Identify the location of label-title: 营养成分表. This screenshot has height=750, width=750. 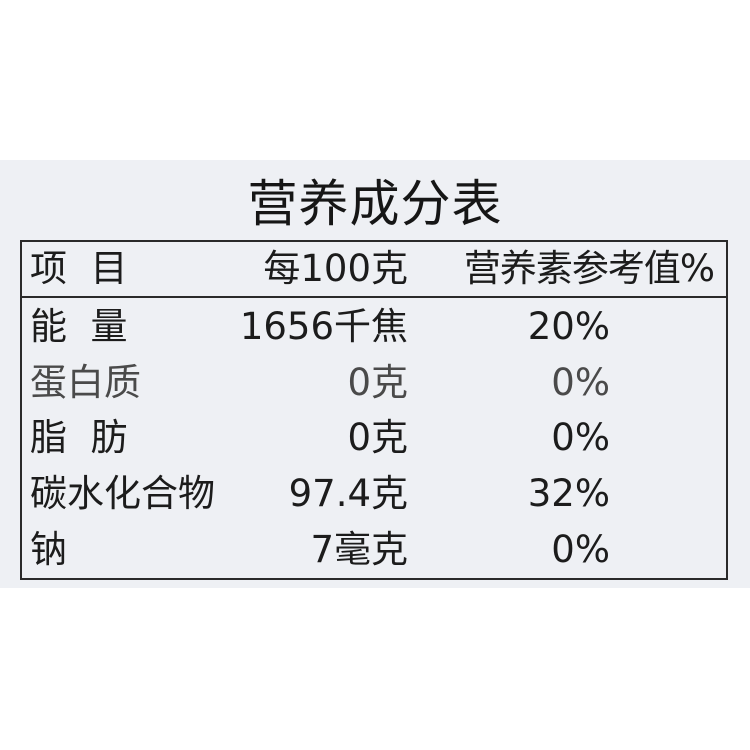
(375, 204).